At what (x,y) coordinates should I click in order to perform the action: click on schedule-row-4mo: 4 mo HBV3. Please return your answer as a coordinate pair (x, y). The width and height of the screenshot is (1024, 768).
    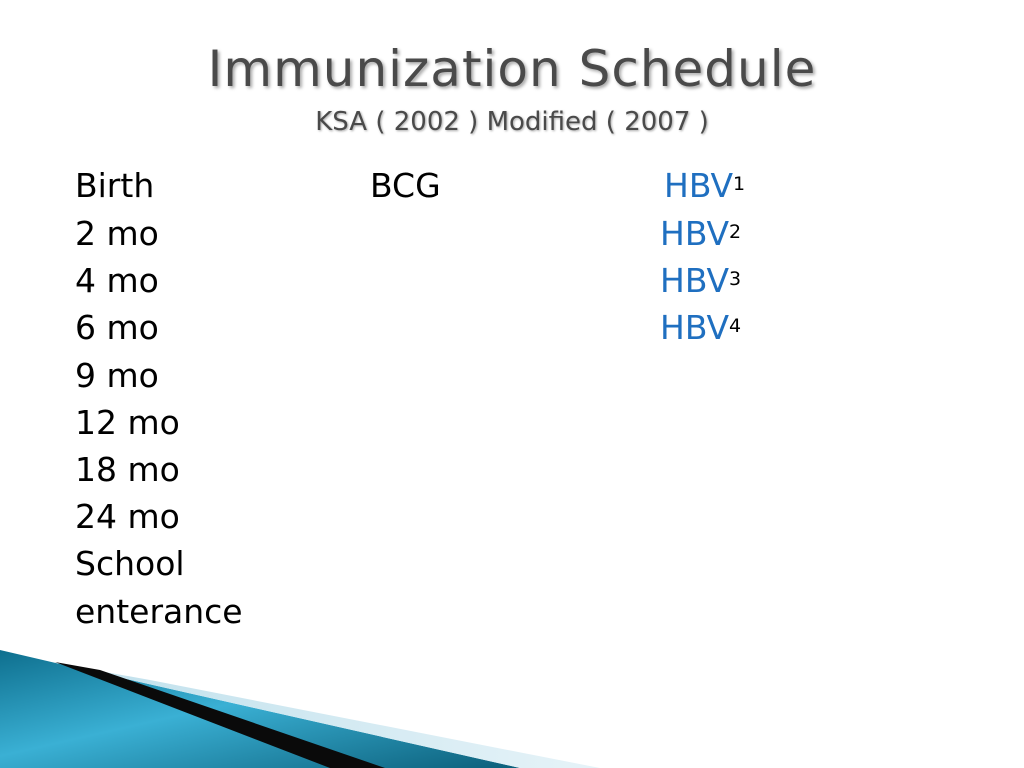
    Looking at the image, I should click on (512, 285).